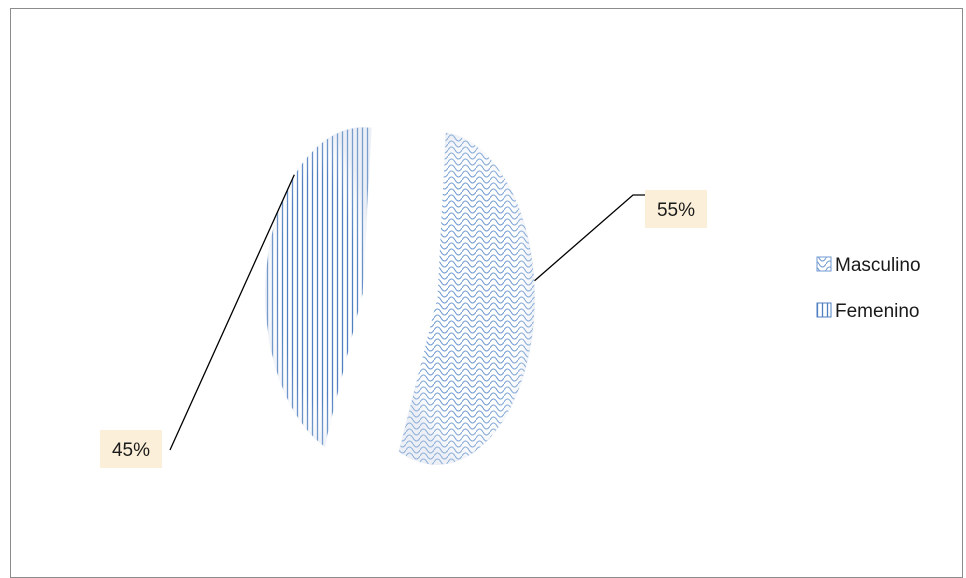  I want to click on legend-swatch-femenino, so click(824, 310).